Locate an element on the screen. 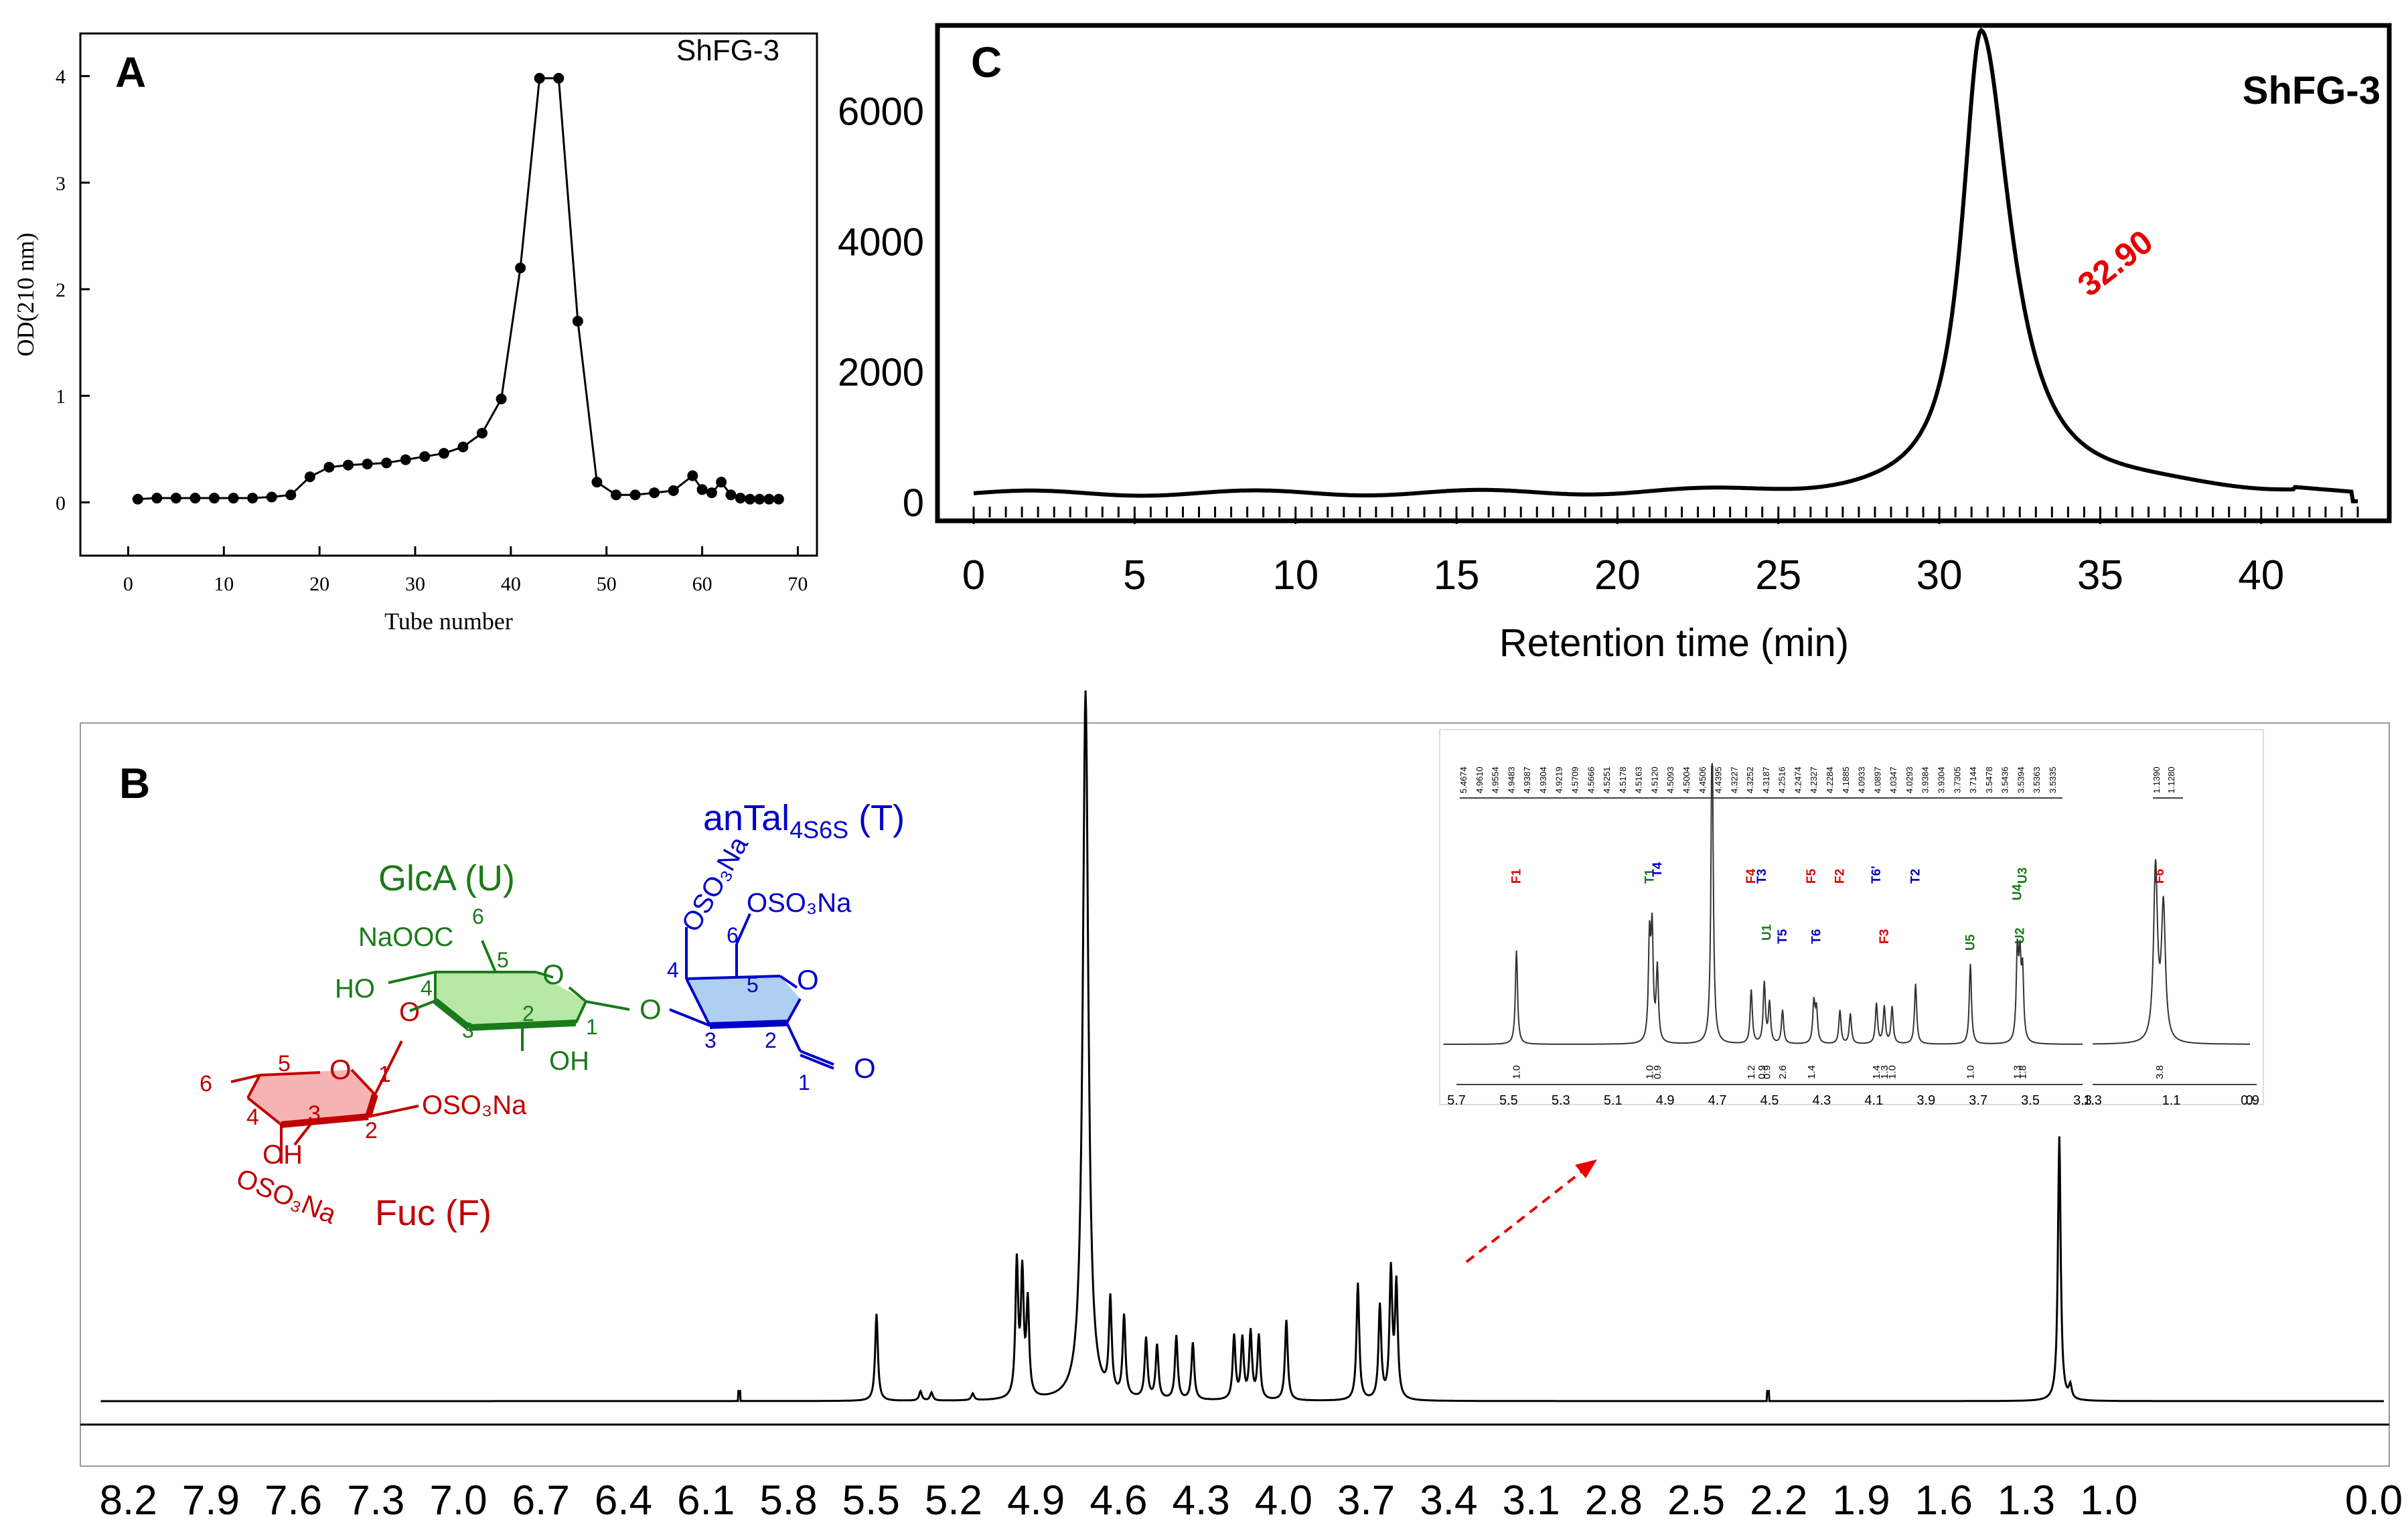 This screenshot has height=1525, width=2408. glca-num: 5 is located at coordinates (503, 960).